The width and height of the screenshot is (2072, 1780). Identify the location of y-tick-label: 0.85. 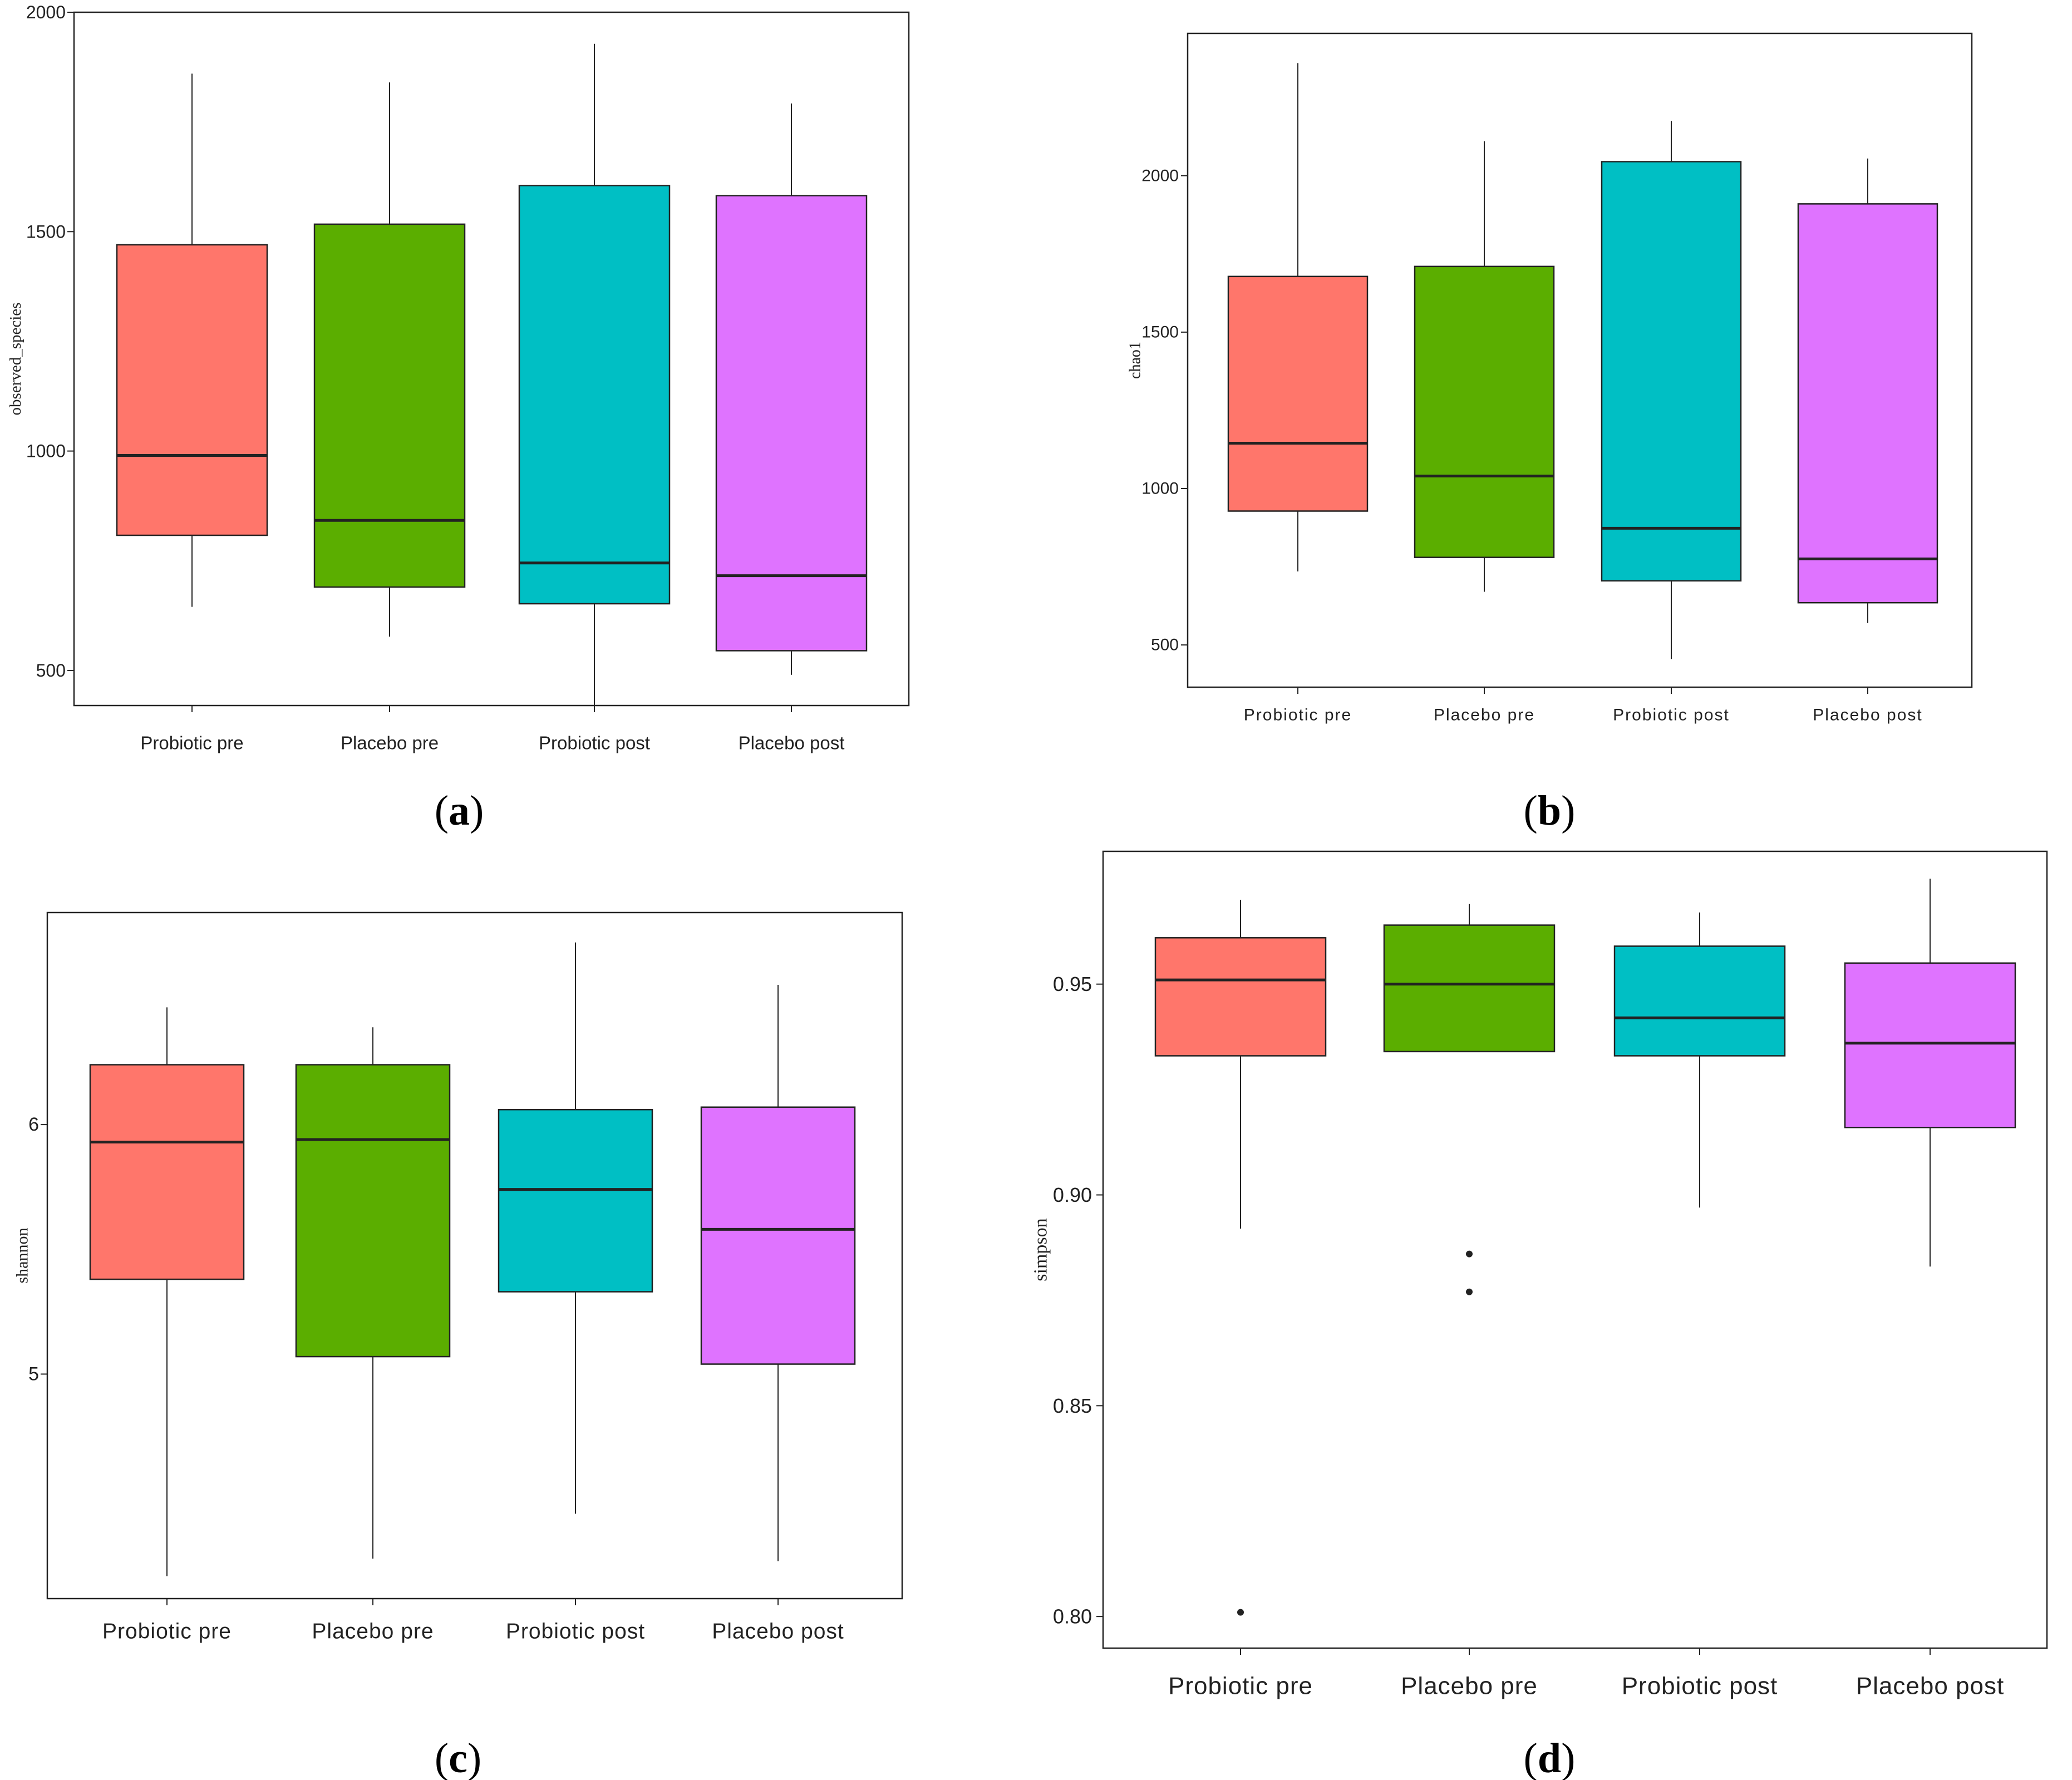
(1072, 1405).